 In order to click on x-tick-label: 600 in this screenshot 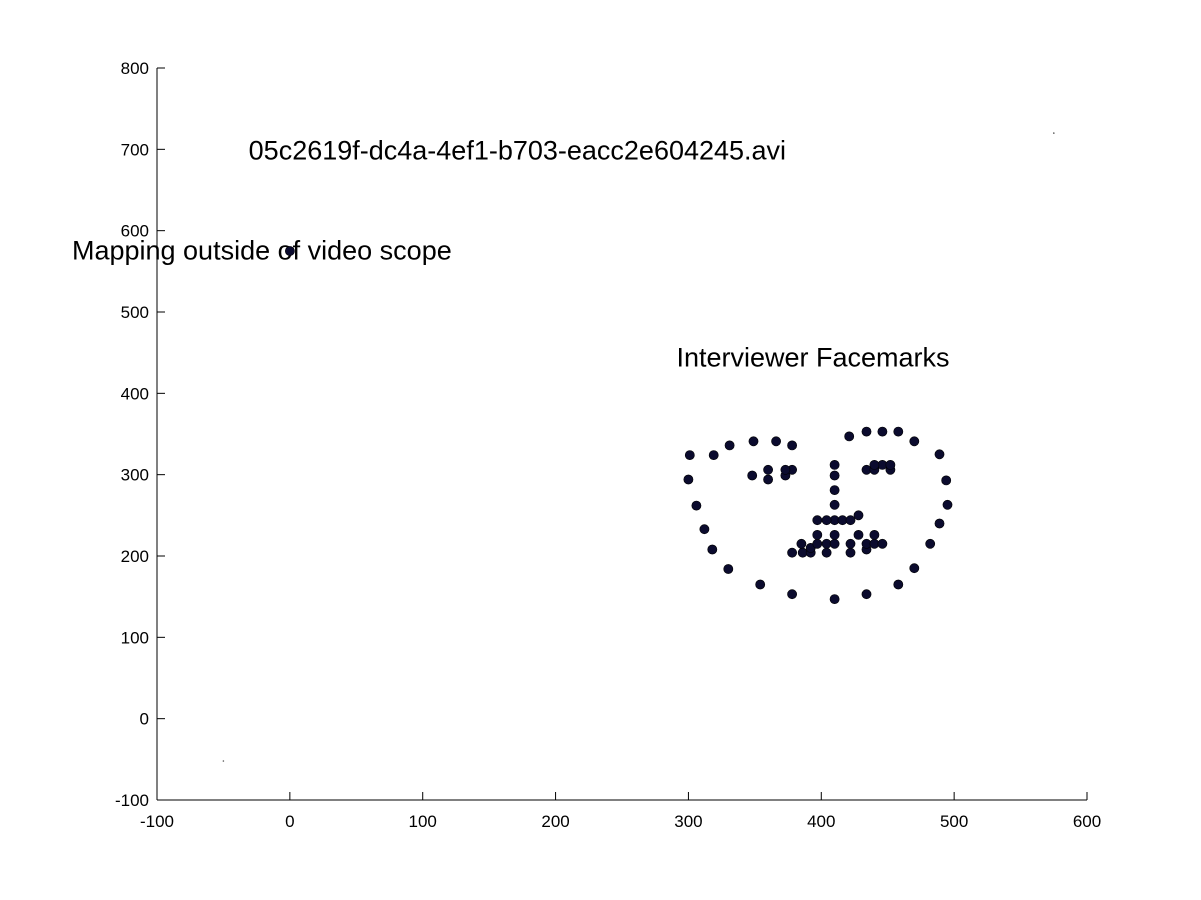, I will do `click(1087, 821)`.